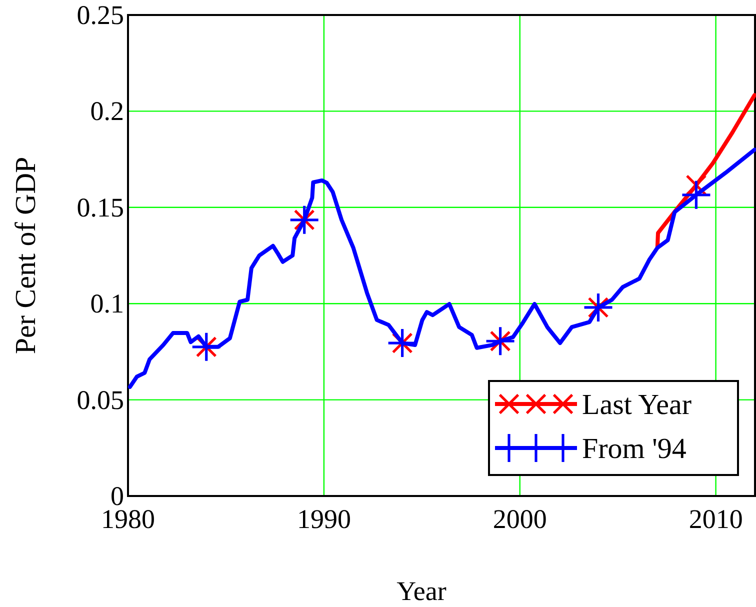 The image size is (756, 607). Describe the element at coordinates (634, 449) in the screenshot. I see `legend-label: From '94` at that location.